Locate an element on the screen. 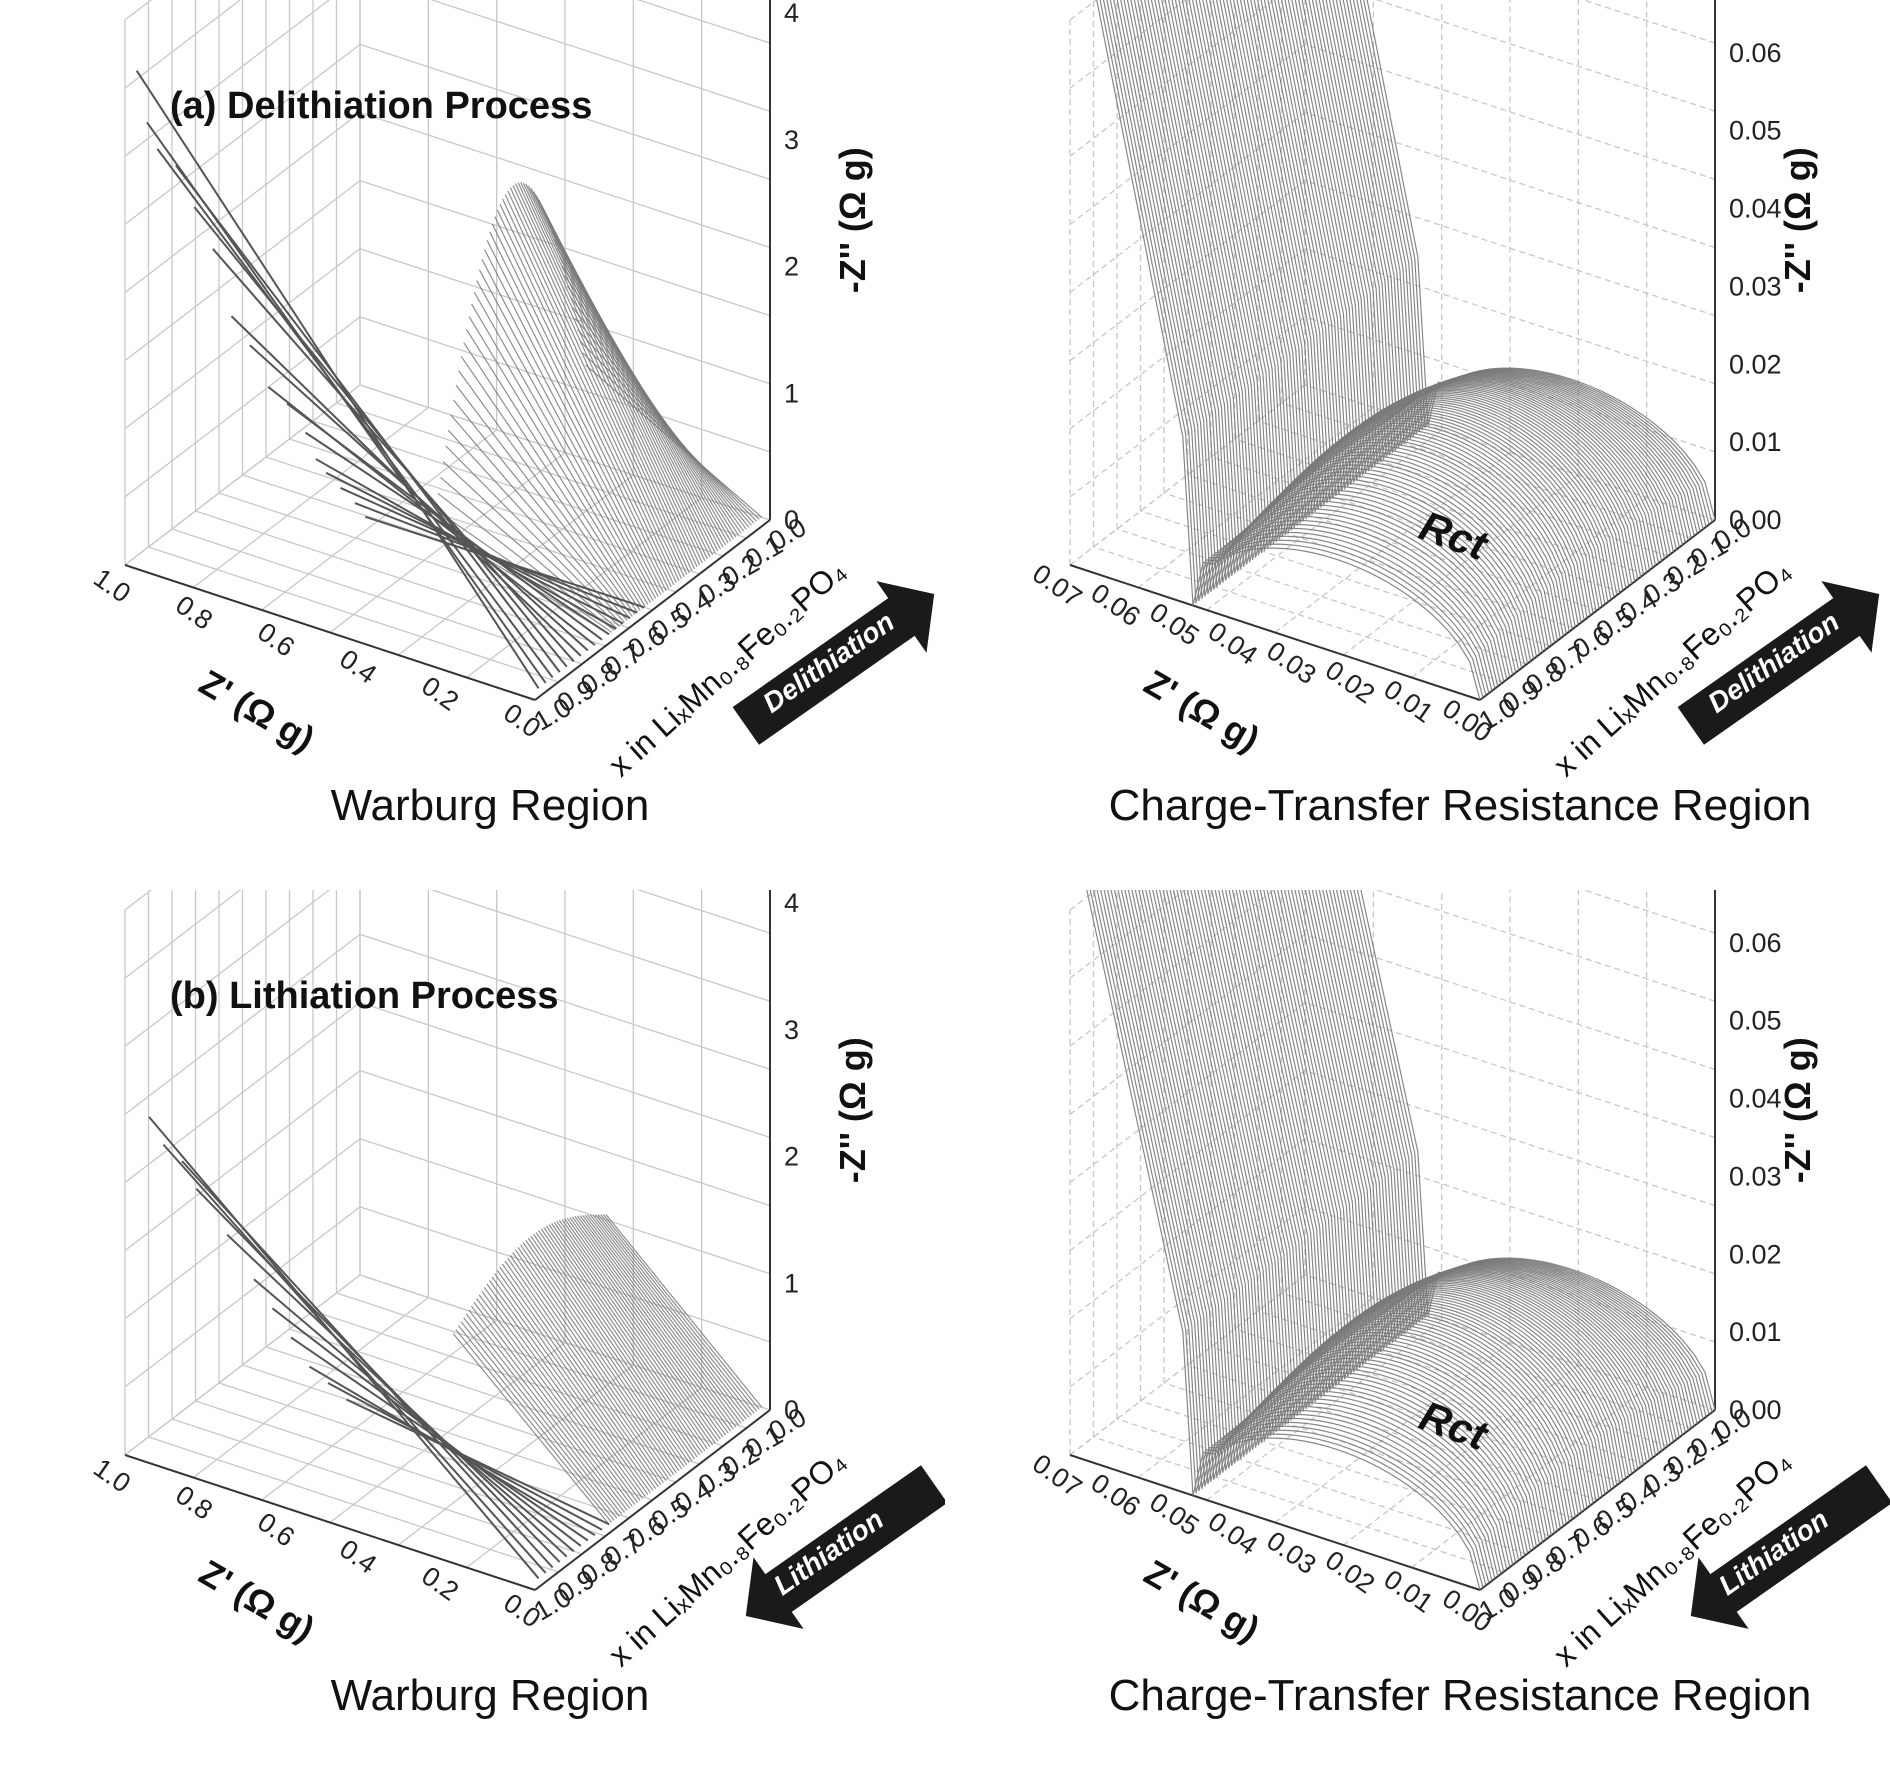 Image resolution: width=1890 pixels, height=1781 pixels. z-tick-label: 2 is located at coordinates (791, 267).